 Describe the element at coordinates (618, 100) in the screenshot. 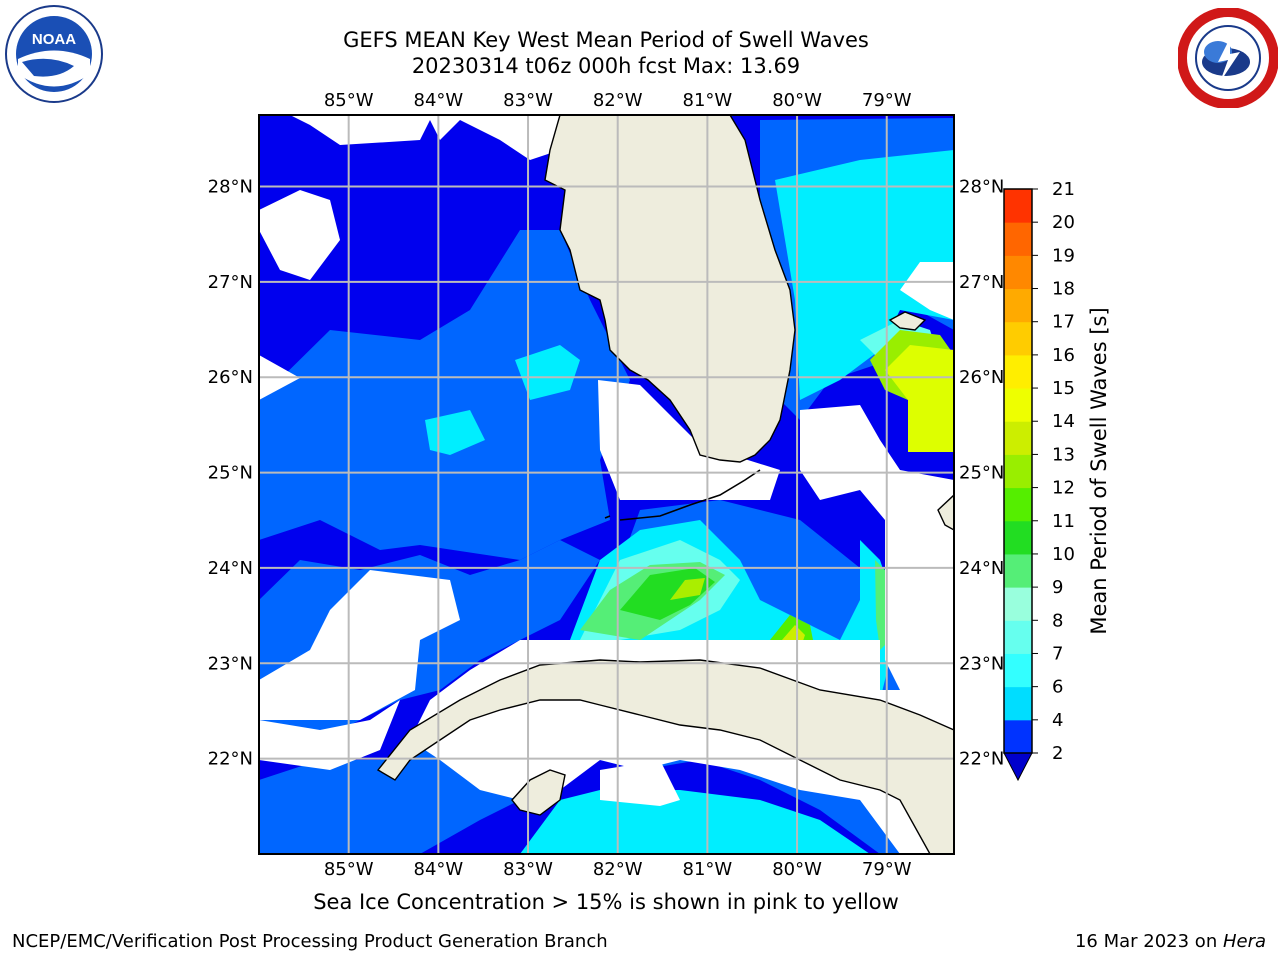

I see `lon-label-top: 82°W` at that location.